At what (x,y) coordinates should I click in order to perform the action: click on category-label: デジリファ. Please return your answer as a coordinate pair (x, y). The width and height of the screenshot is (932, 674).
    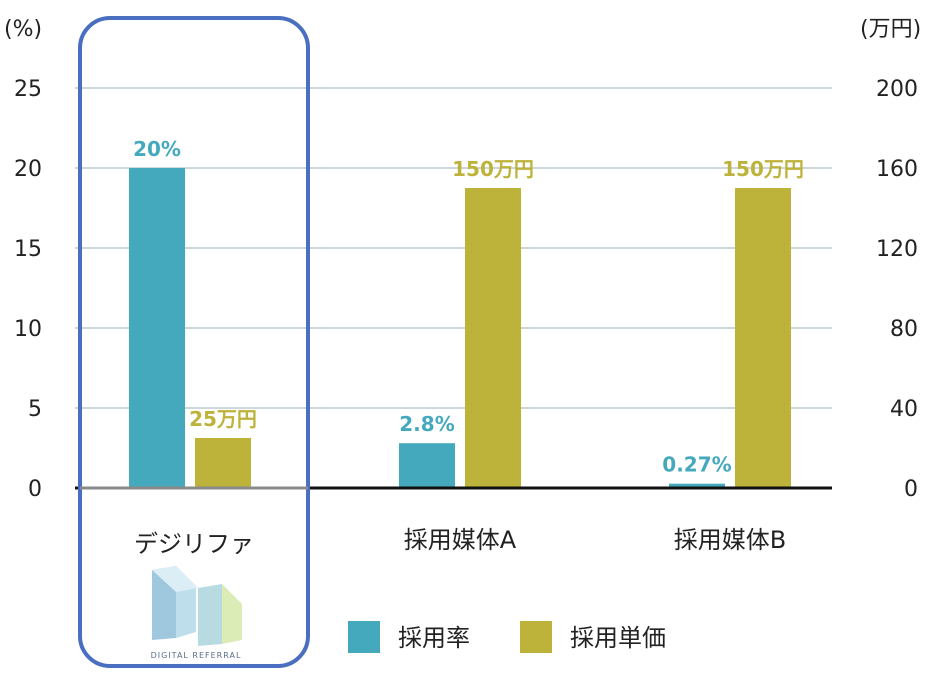
    Looking at the image, I should click on (194, 544).